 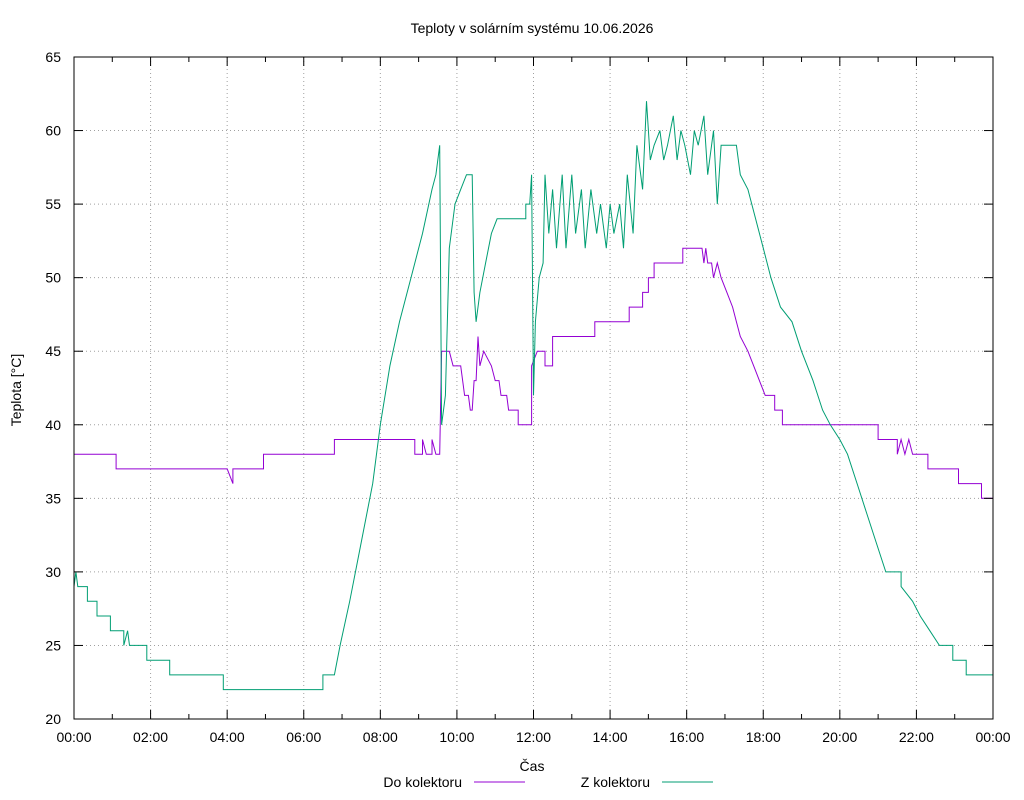 I want to click on x-tick-label: 06:00, so click(x=303, y=737).